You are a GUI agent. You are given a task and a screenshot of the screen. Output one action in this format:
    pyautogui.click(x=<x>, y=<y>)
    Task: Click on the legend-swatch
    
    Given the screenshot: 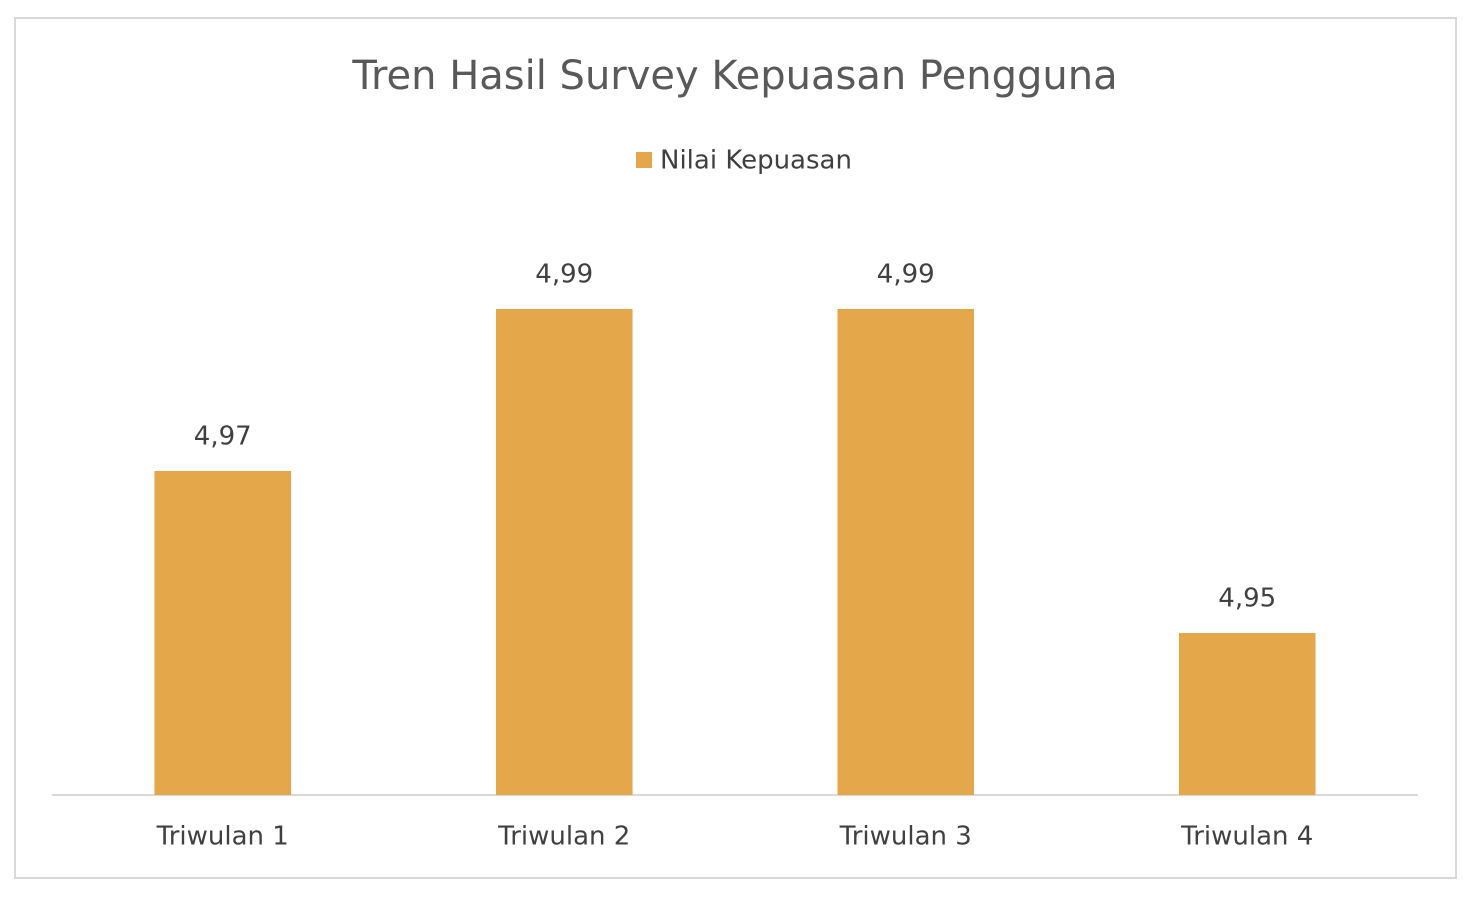 What is the action you would take?
    pyautogui.click(x=644, y=160)
    